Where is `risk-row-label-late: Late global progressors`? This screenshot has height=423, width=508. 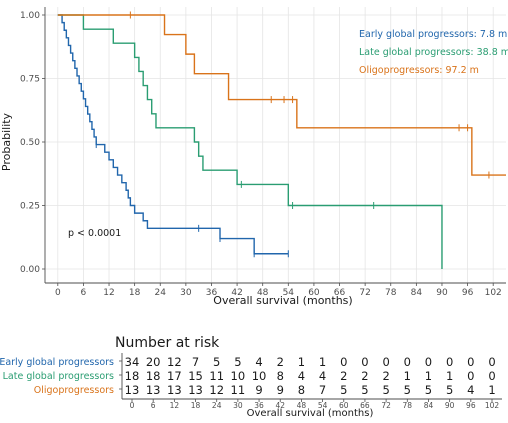
risk-row-label-late: Late global progressors is located at coordinates (58, 376).